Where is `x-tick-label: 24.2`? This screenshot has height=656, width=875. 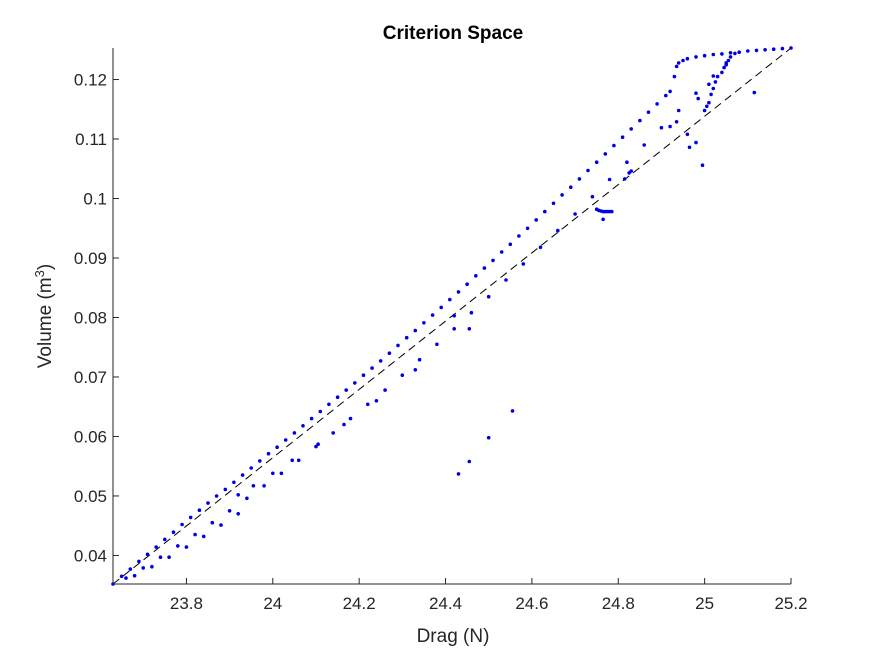 x-tick-label: 24.2 is located at coordinates (359, 603).